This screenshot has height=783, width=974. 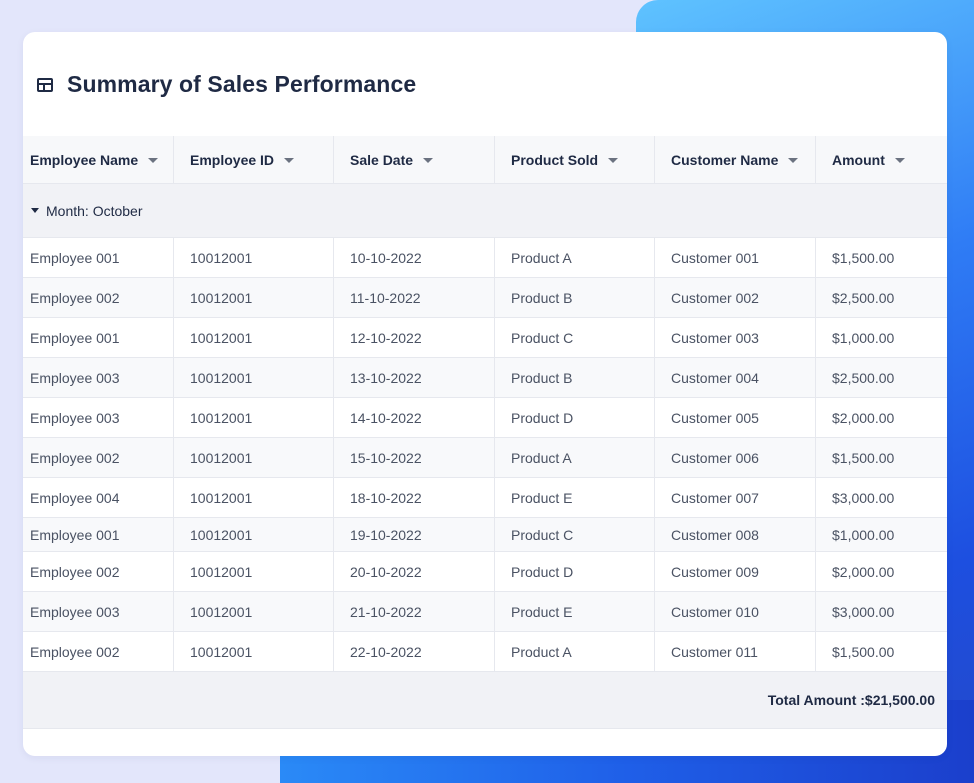 I want to click on grid-footer: Total Amount :$21,500.00, so click(x=485, y=700).